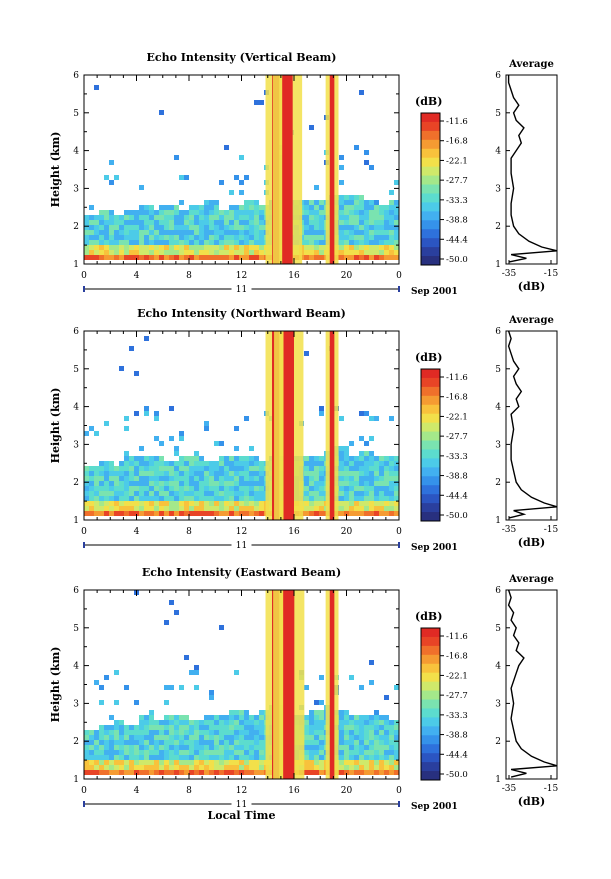  I want to click on y-tick-label: 6, so click(76, 591).